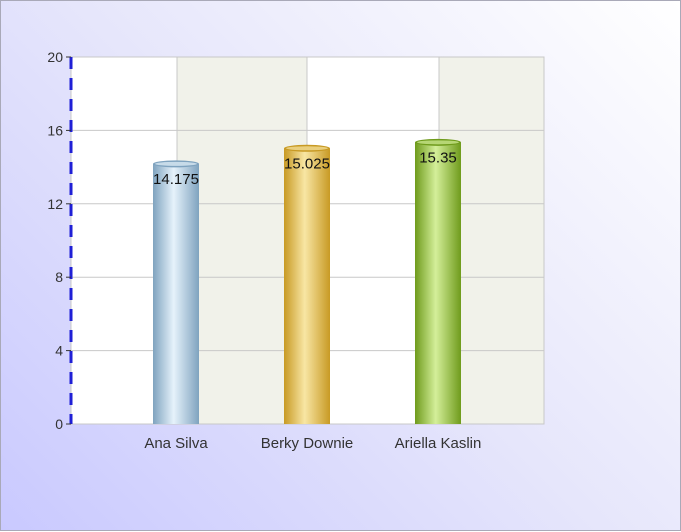  What do you see at coordinates (176, 443) in the screenshot?
I see `x-category-label: Ana Silva` at bounding box center [176, 443].